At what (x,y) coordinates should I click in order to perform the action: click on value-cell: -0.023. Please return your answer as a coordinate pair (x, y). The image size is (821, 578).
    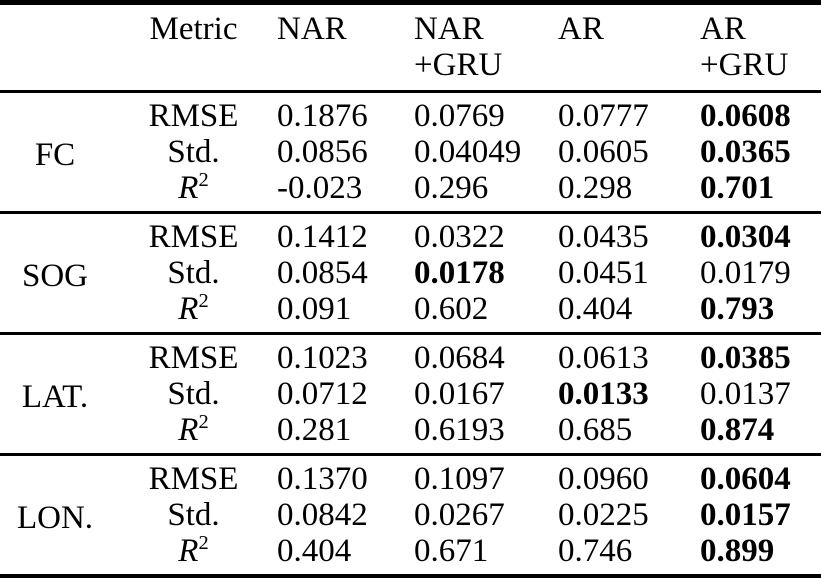
    Looking at the image, I should click on (320, 188).